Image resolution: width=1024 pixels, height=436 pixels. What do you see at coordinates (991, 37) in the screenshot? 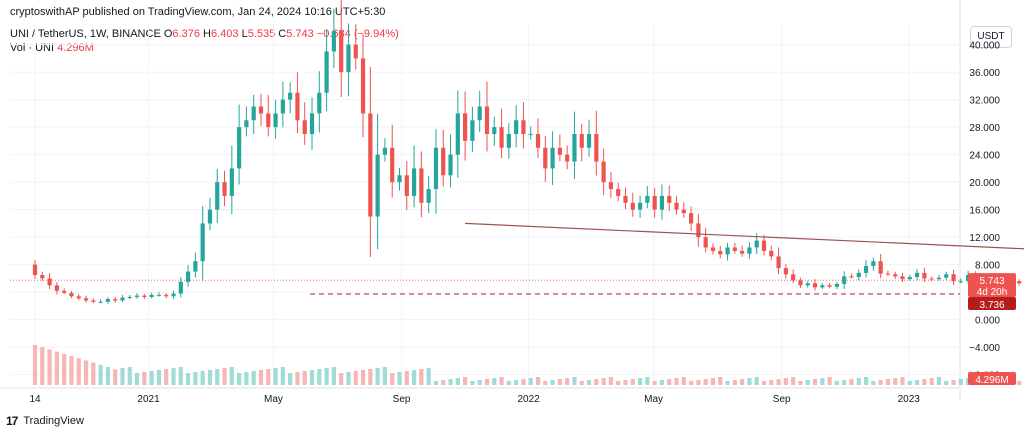
I see `currency-button: USDT` at bounding box center [991, 37].